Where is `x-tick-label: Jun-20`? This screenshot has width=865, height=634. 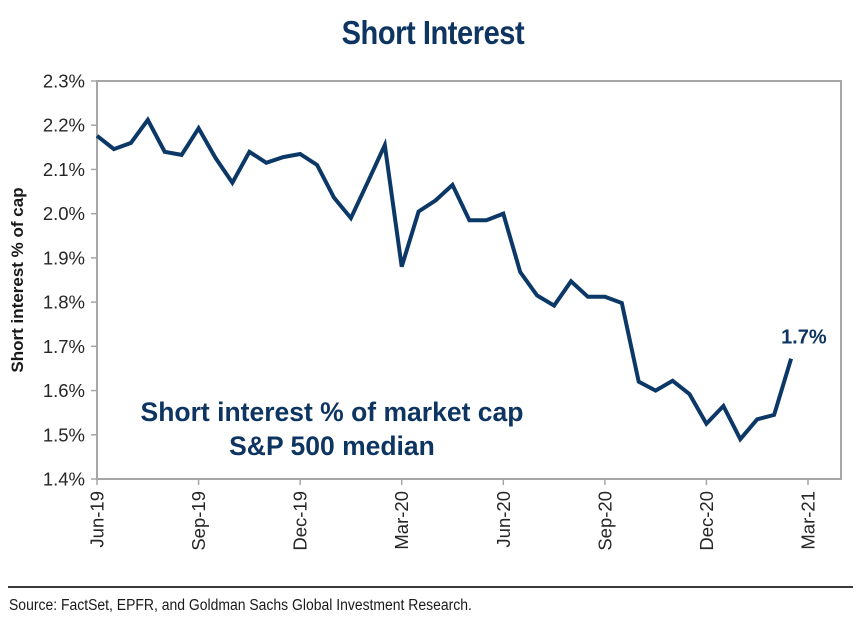
x-tick-label: Jun-20 is located at coordinates (503, 519).